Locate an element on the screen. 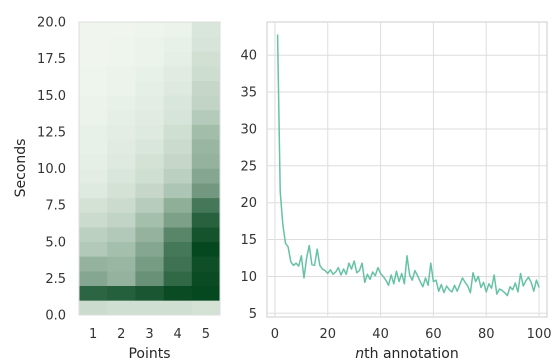 The width and height of the screenshot is (551, 360). heatmap-x-tick-label: 5 is located at coordinates (206, 334).